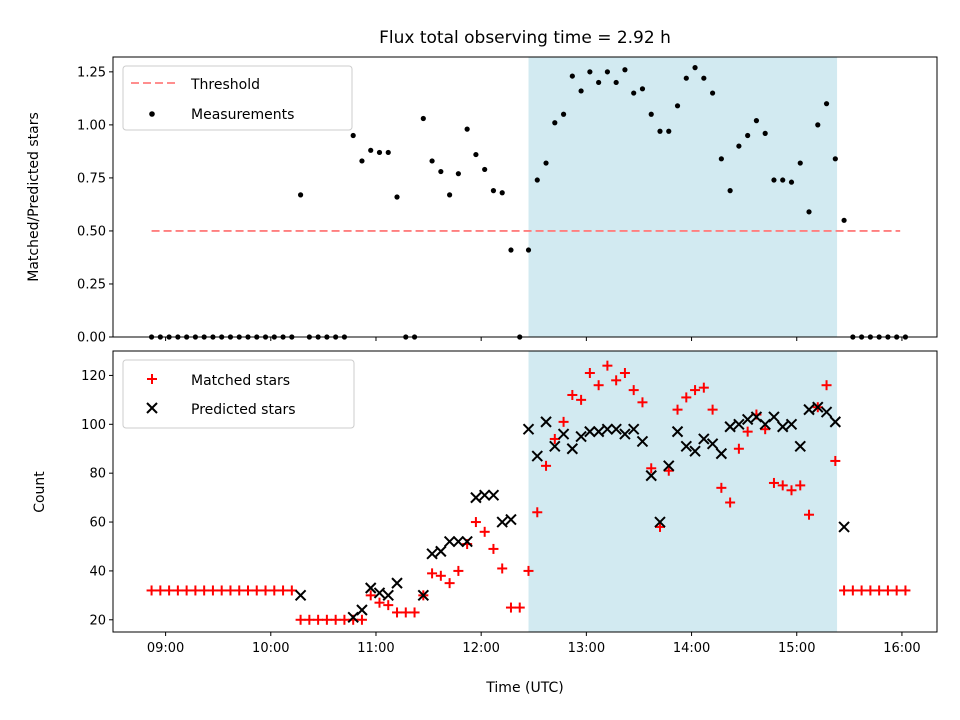  I want to click on bottom-x-tick-label: 09:00, so click(165, 648).